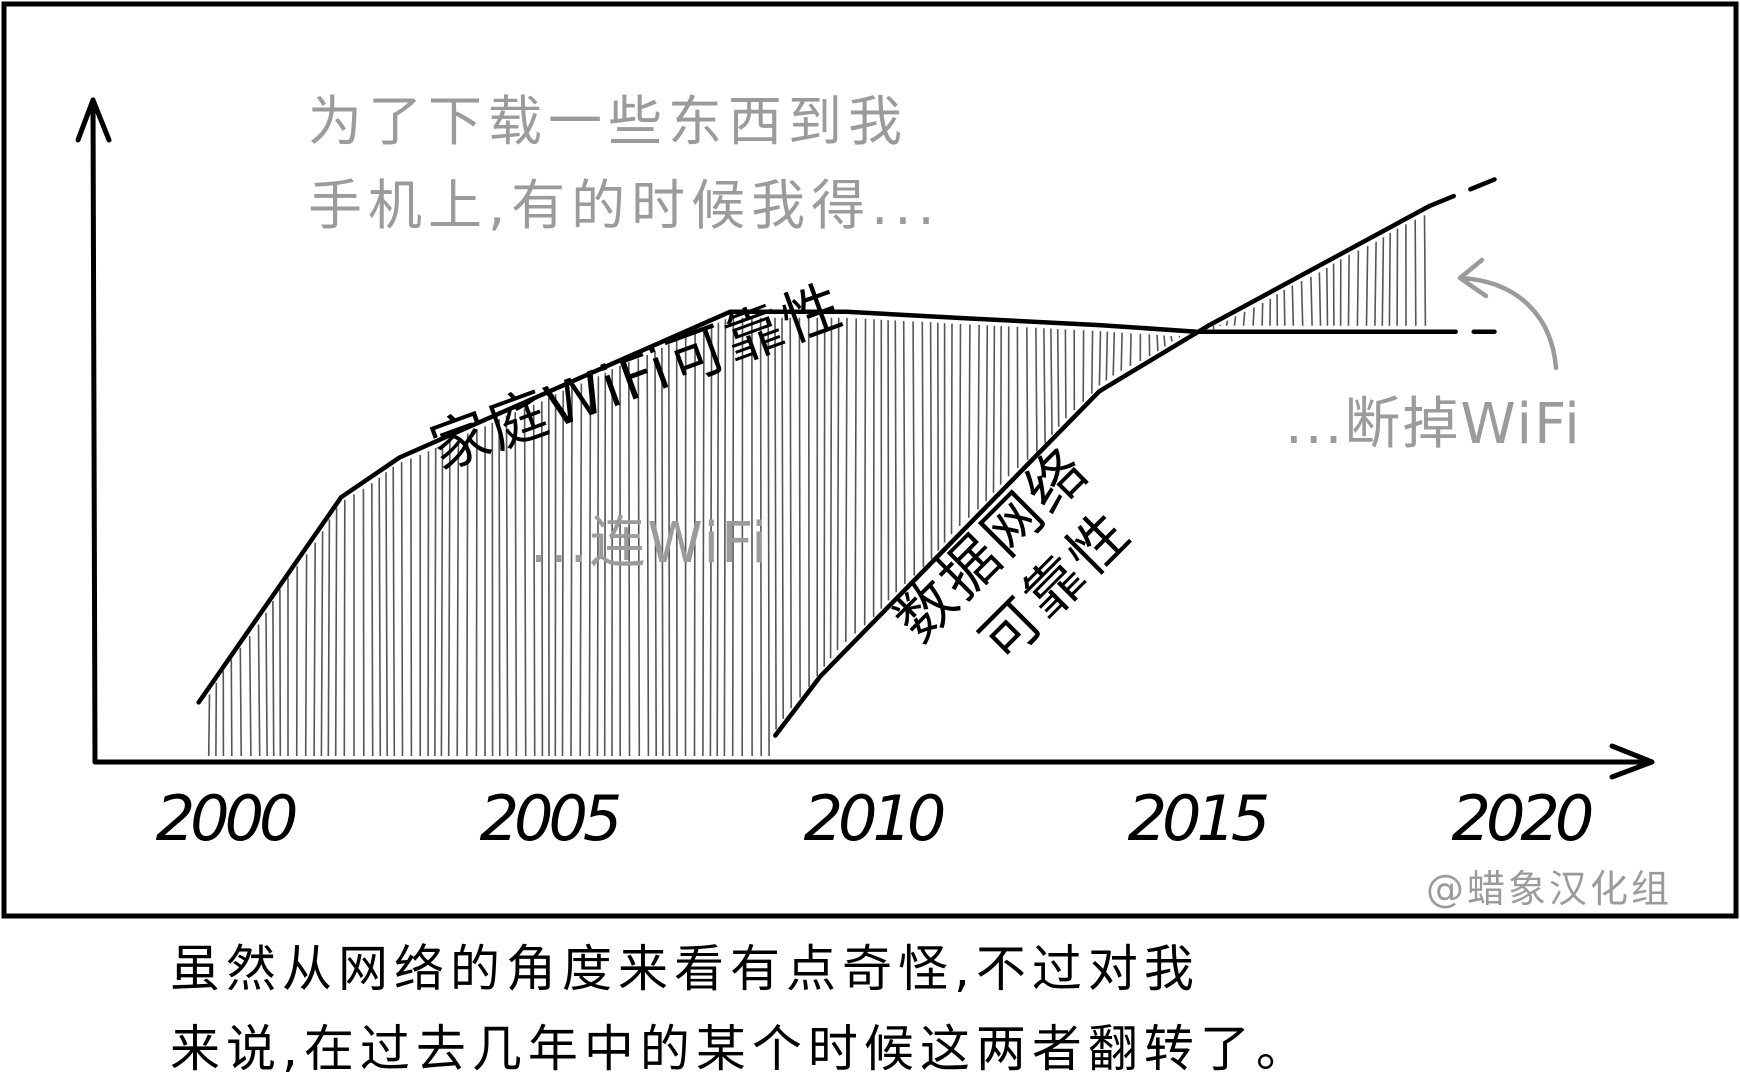 This screenshot has width=1740, height=1086. What do you see at coordinates (1473, 278) in the screenshot?
I see `curved-arrow-head-icon` at bounding box center [1473, 278].